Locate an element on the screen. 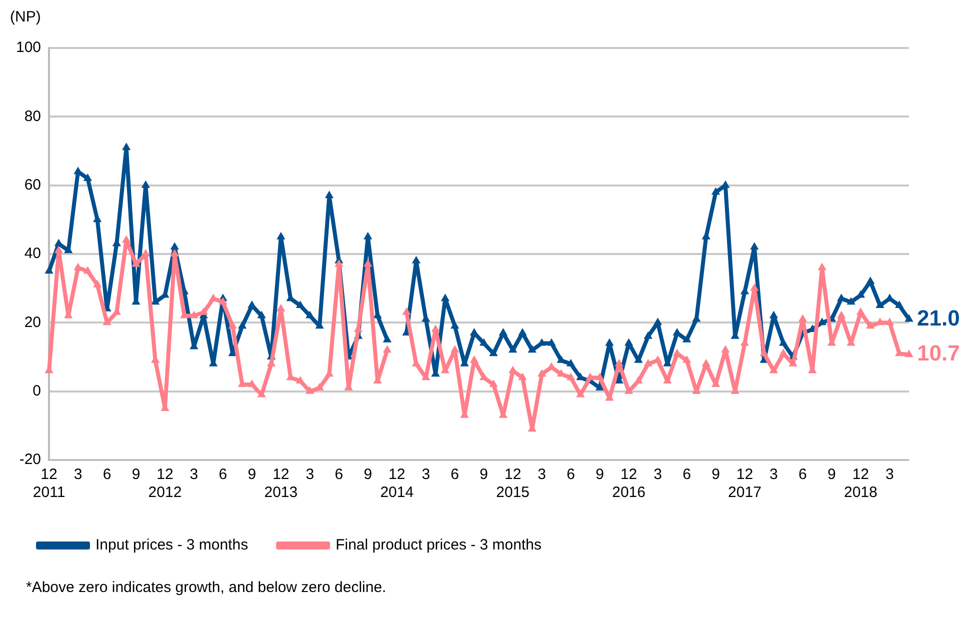  x-tick-label: 12 2012 is located at coordinates (165, 484).